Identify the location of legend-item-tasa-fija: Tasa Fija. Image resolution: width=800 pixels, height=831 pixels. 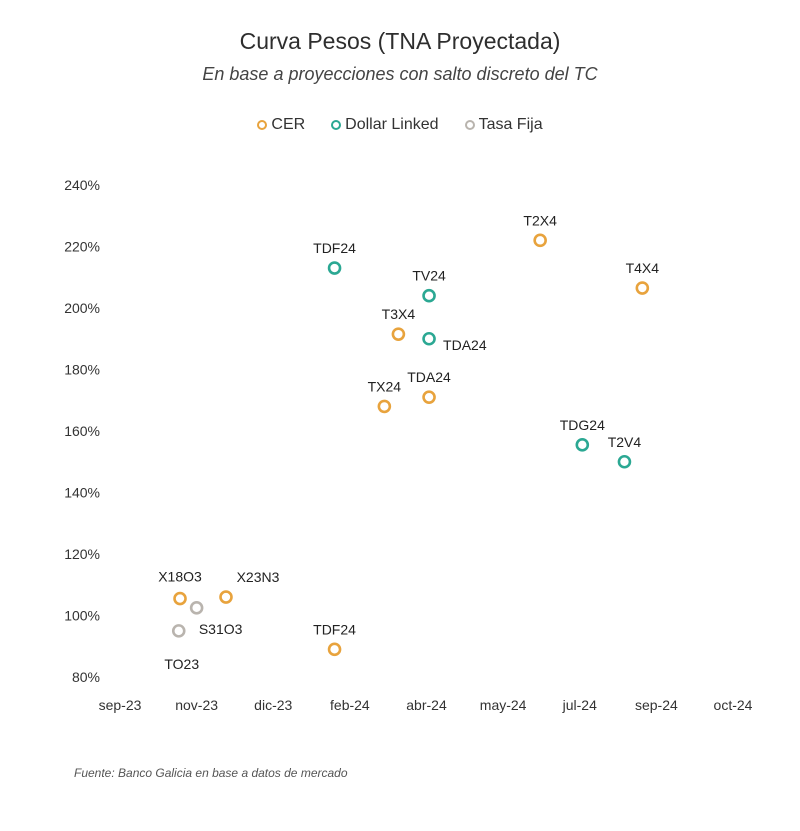
(503, 125).